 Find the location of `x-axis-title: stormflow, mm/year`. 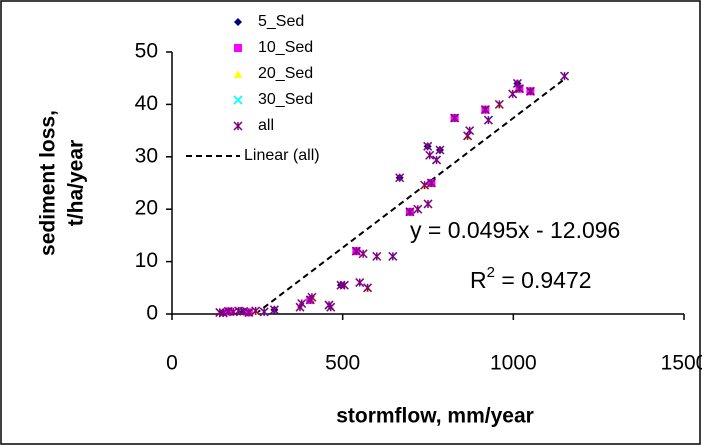

x-axis-title: stormflow, mm/year is located at coordinates (435, 416).